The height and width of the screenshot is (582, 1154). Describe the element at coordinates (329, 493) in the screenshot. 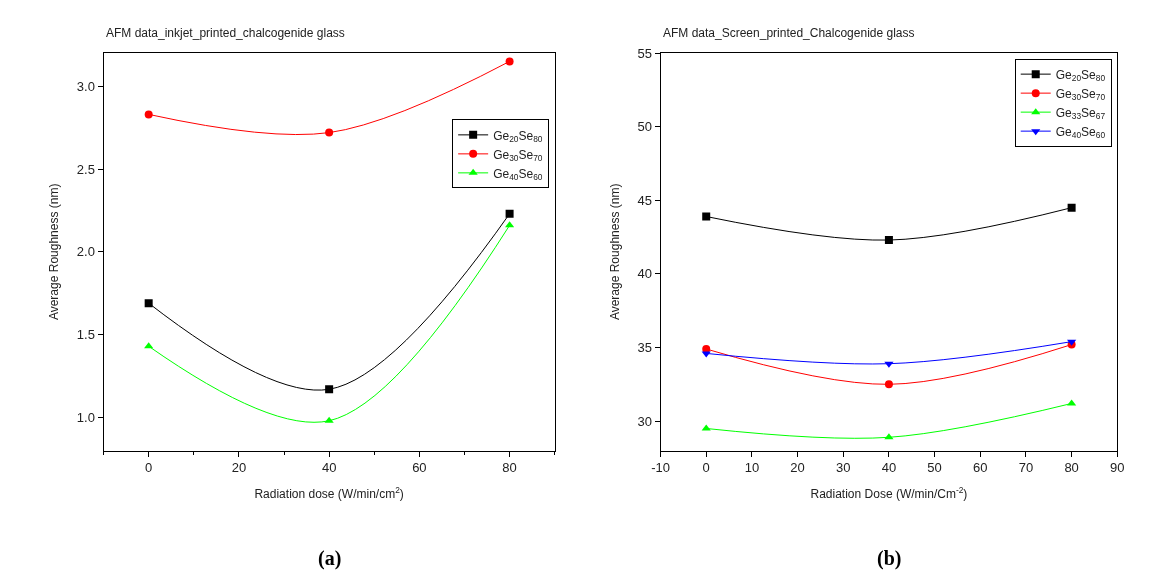

I see `x-axis-title: Radiation dose (W/min/cm$^{2}$)` at that location.